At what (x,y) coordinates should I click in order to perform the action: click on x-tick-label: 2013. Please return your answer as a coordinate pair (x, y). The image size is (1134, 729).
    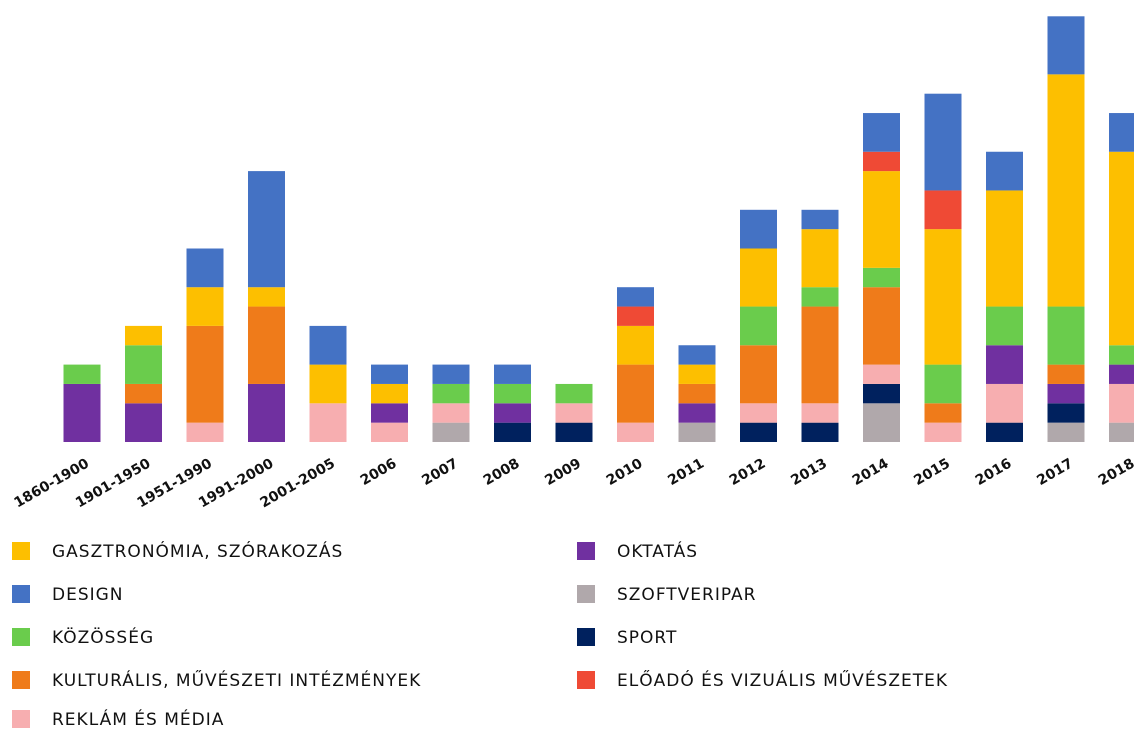
    Looking at the image, I should click on (809, 472).